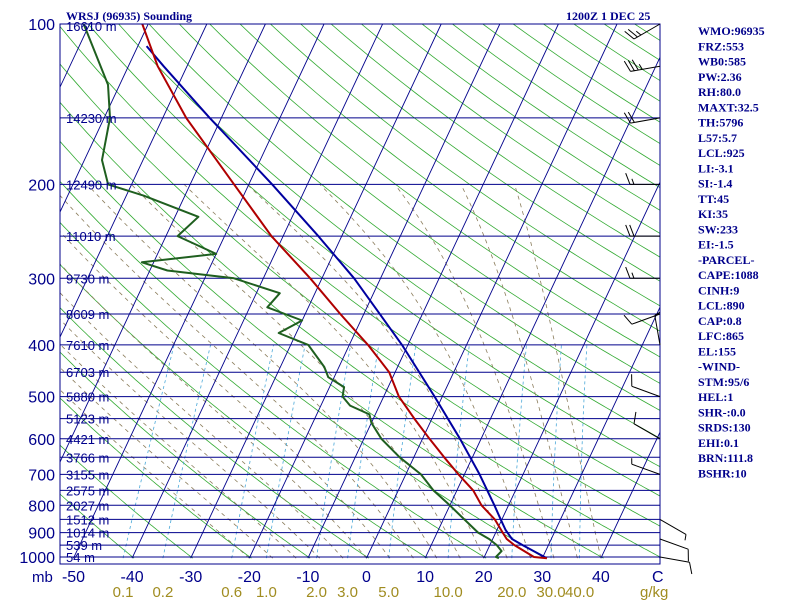 Image resolution: width=800 pixels, height=600 pixels. I want to click on index-line: LCL:890, so click(721, 306).